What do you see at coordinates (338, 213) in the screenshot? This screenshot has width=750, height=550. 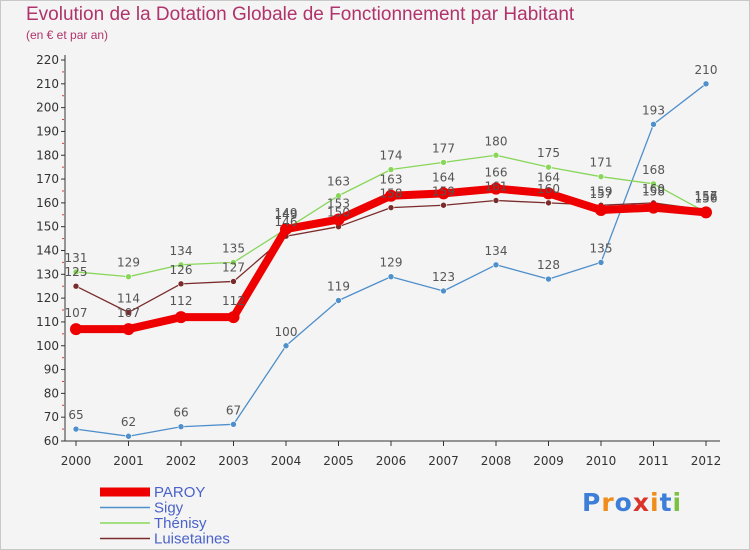 I see `data-label-luisetaines: 150` at bounding box center [338, 213].